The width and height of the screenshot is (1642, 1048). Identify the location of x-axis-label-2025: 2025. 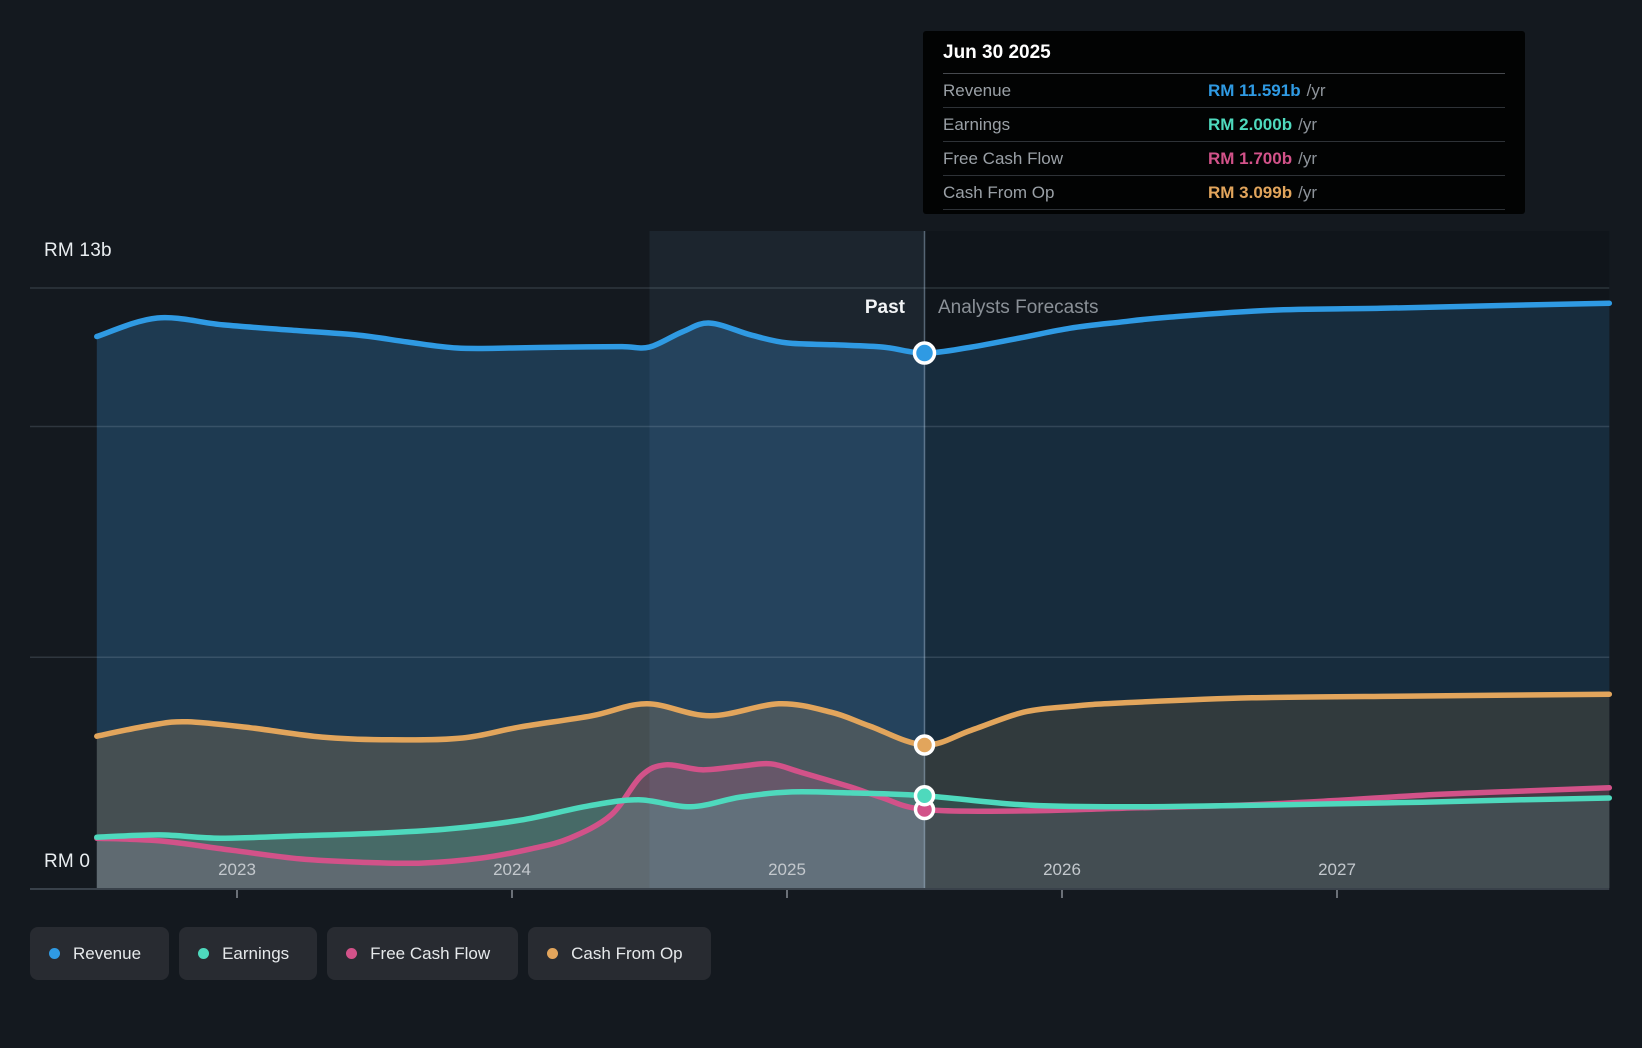
(787, 869).